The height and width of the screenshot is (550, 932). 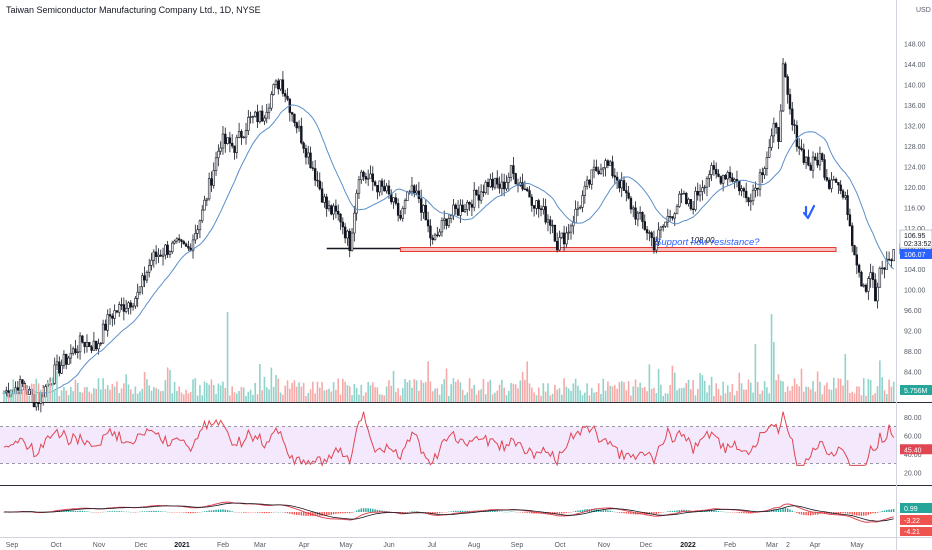 I want to click on price-tick-label: 96.00, so click(x=913, y=311).